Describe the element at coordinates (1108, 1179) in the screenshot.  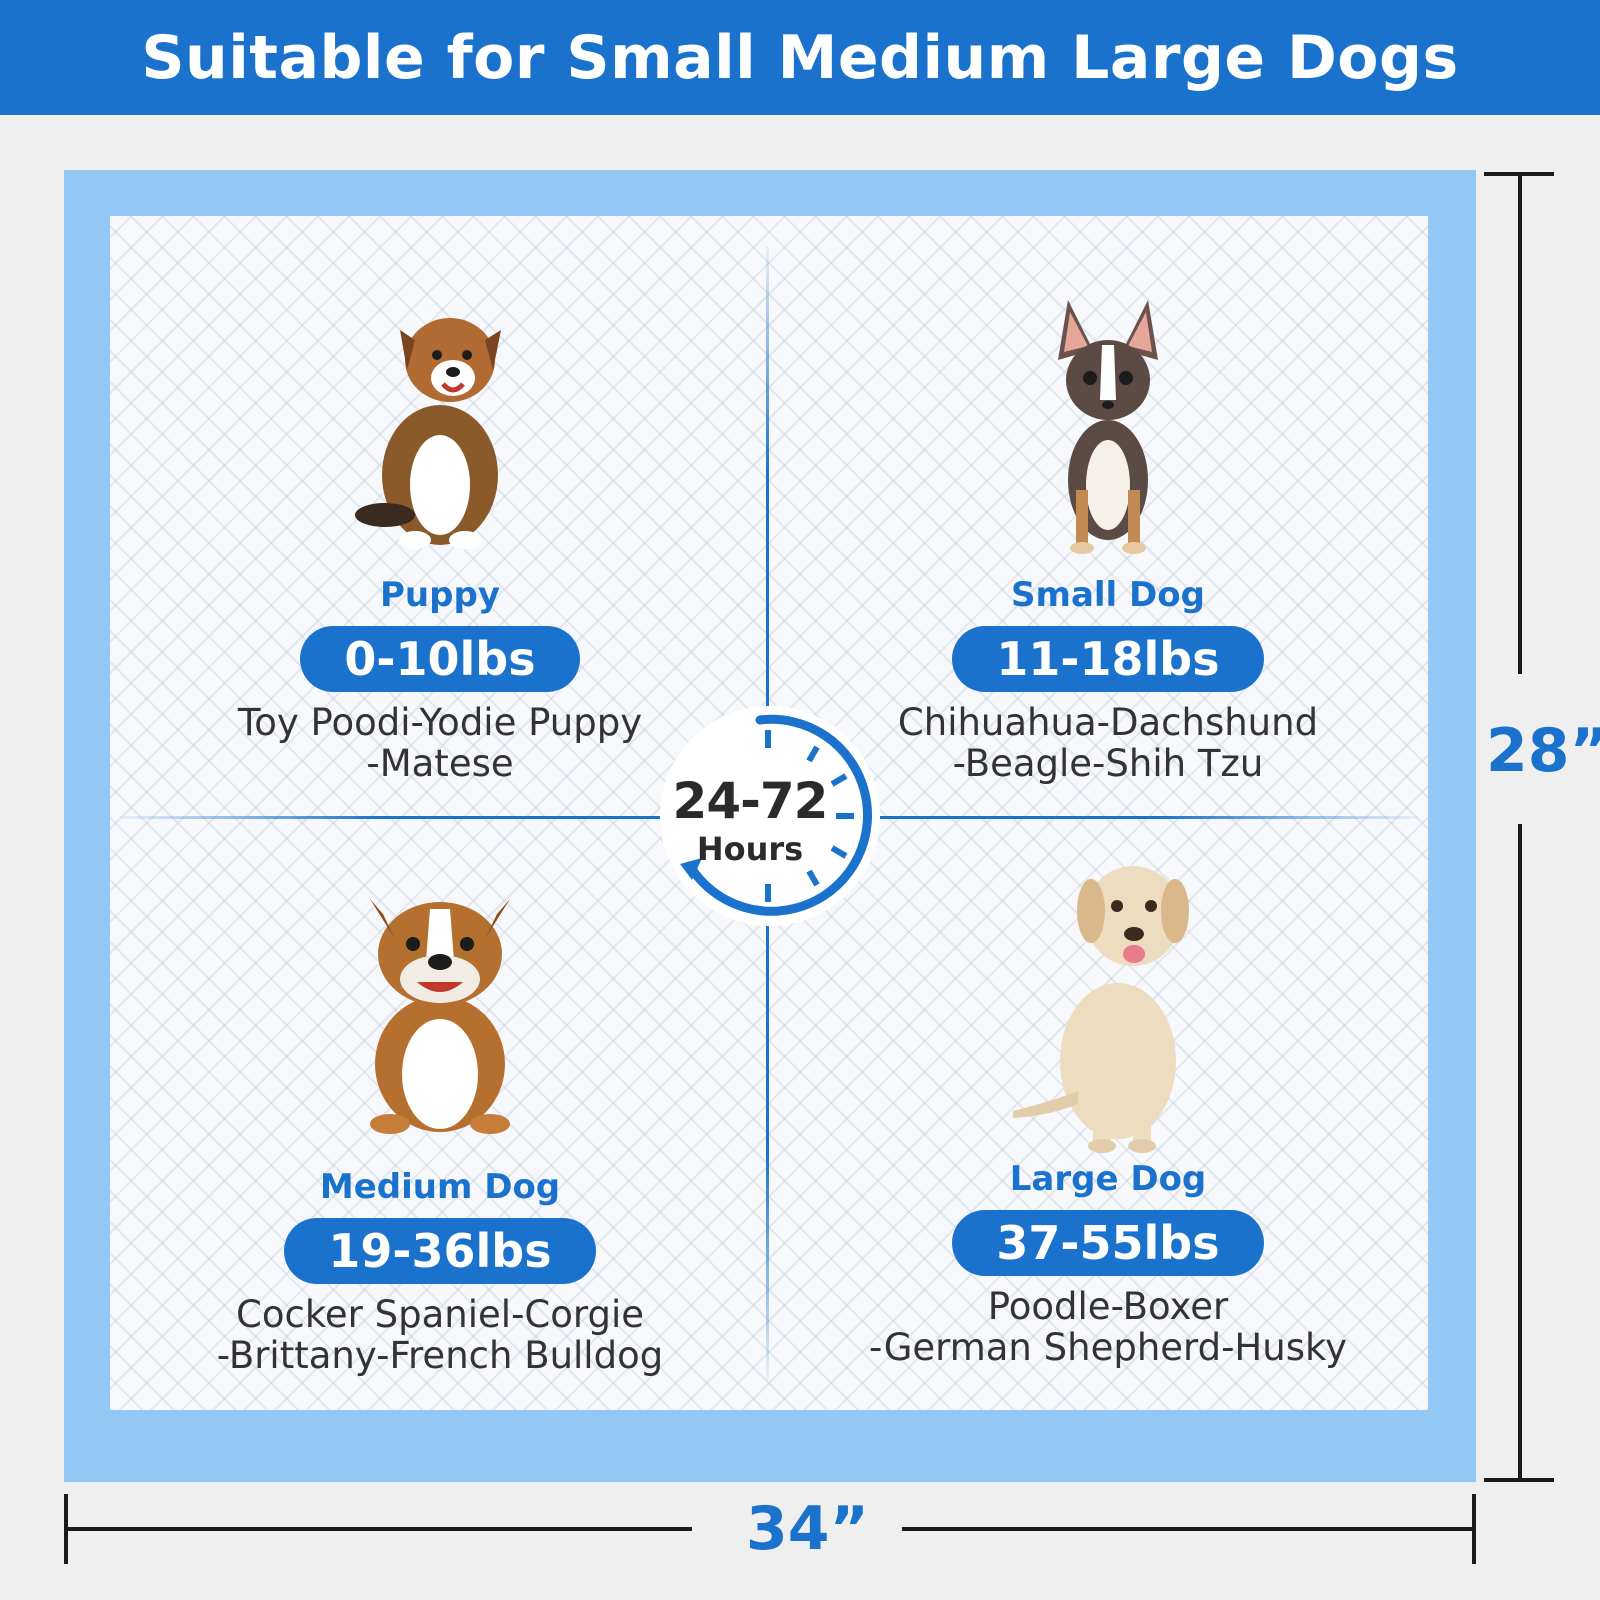
I see `category-title: Large Dog` at that location.